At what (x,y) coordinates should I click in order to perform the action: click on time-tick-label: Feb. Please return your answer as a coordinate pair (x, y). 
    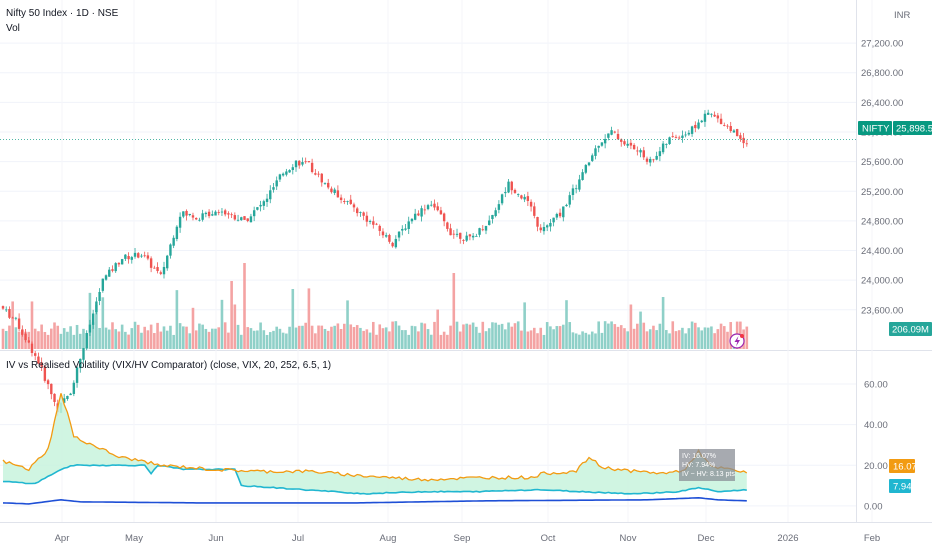
    Looking at the image, I should click on (872, 538).